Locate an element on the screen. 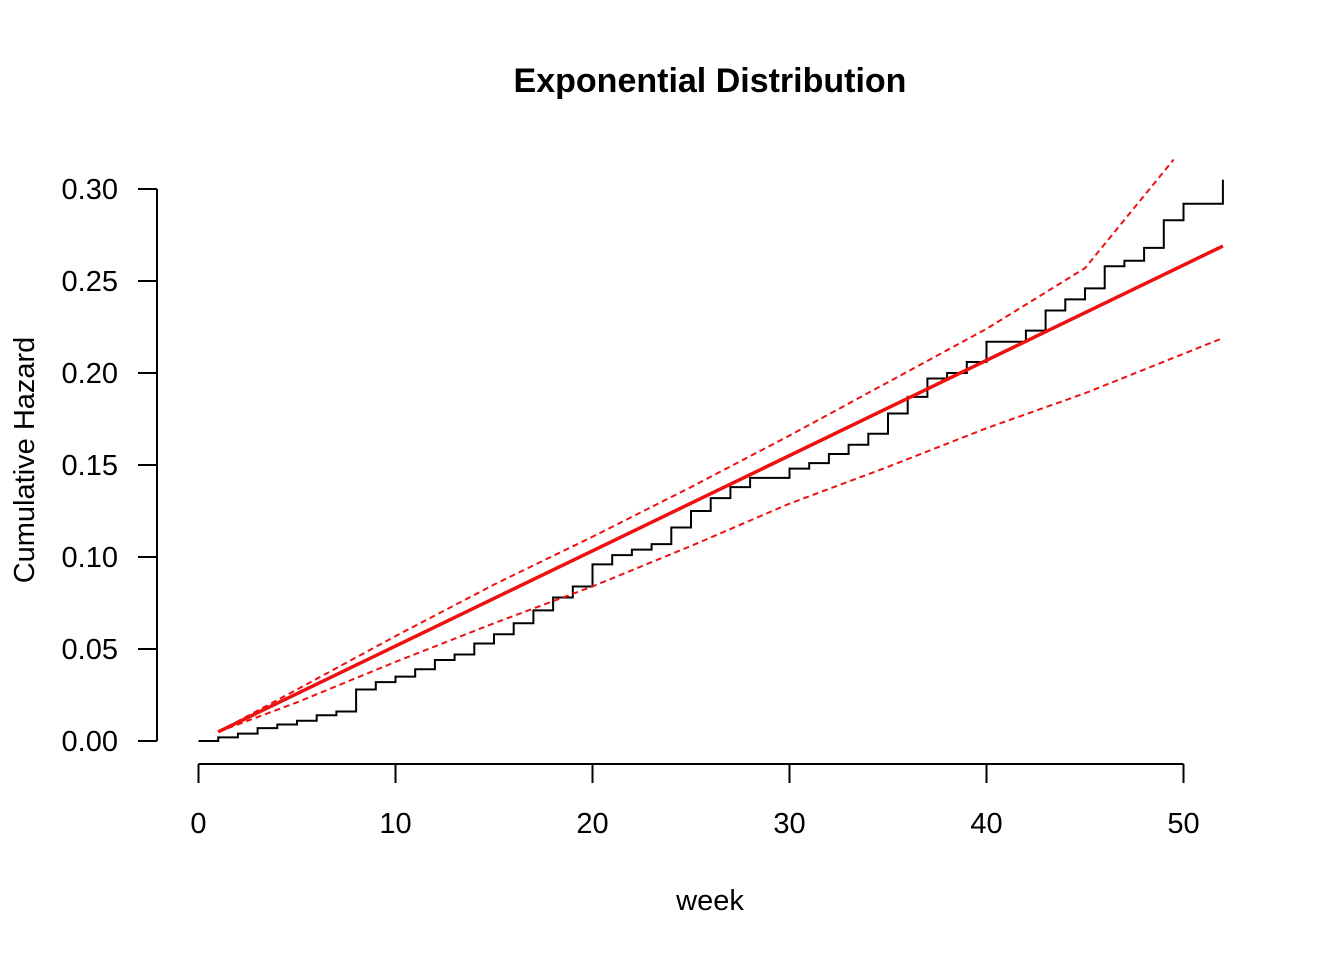 This screenshot has height=960, width=1344. x-tick-label: 30 is located at coordinates (789, 824).